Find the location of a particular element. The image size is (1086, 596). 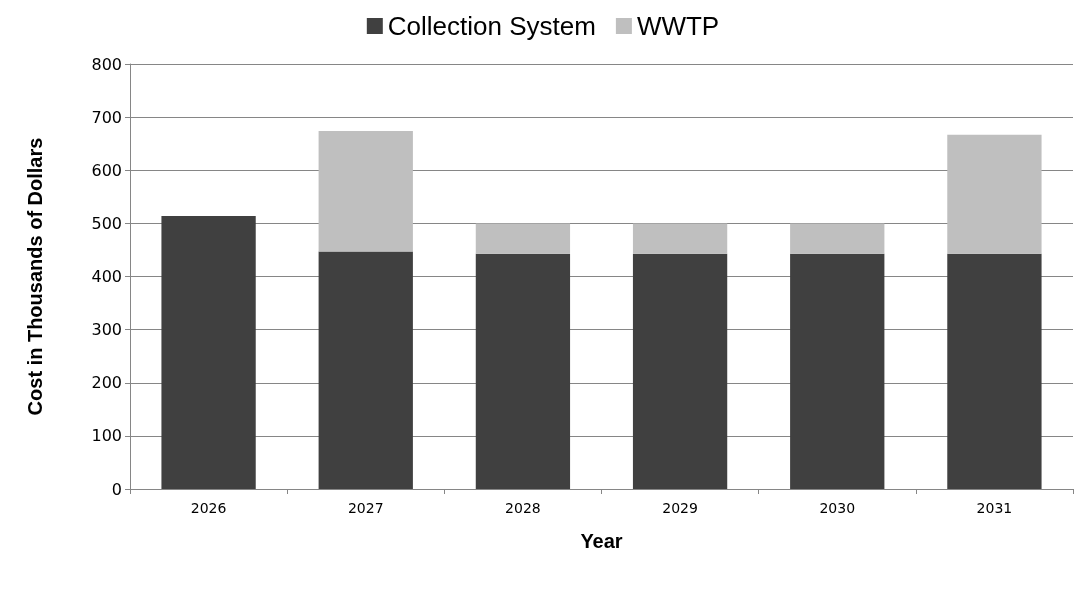

y-tick-label: 700 is located at coordinates (106, 117).